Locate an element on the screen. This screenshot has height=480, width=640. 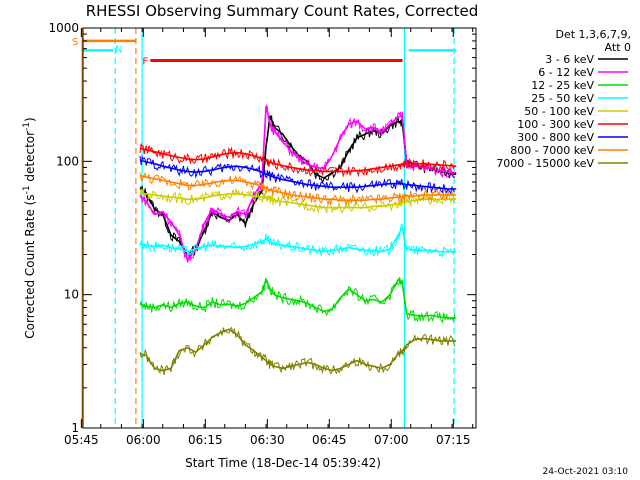
x-tick-label: 07:00 is located at coordinates (391, 440).